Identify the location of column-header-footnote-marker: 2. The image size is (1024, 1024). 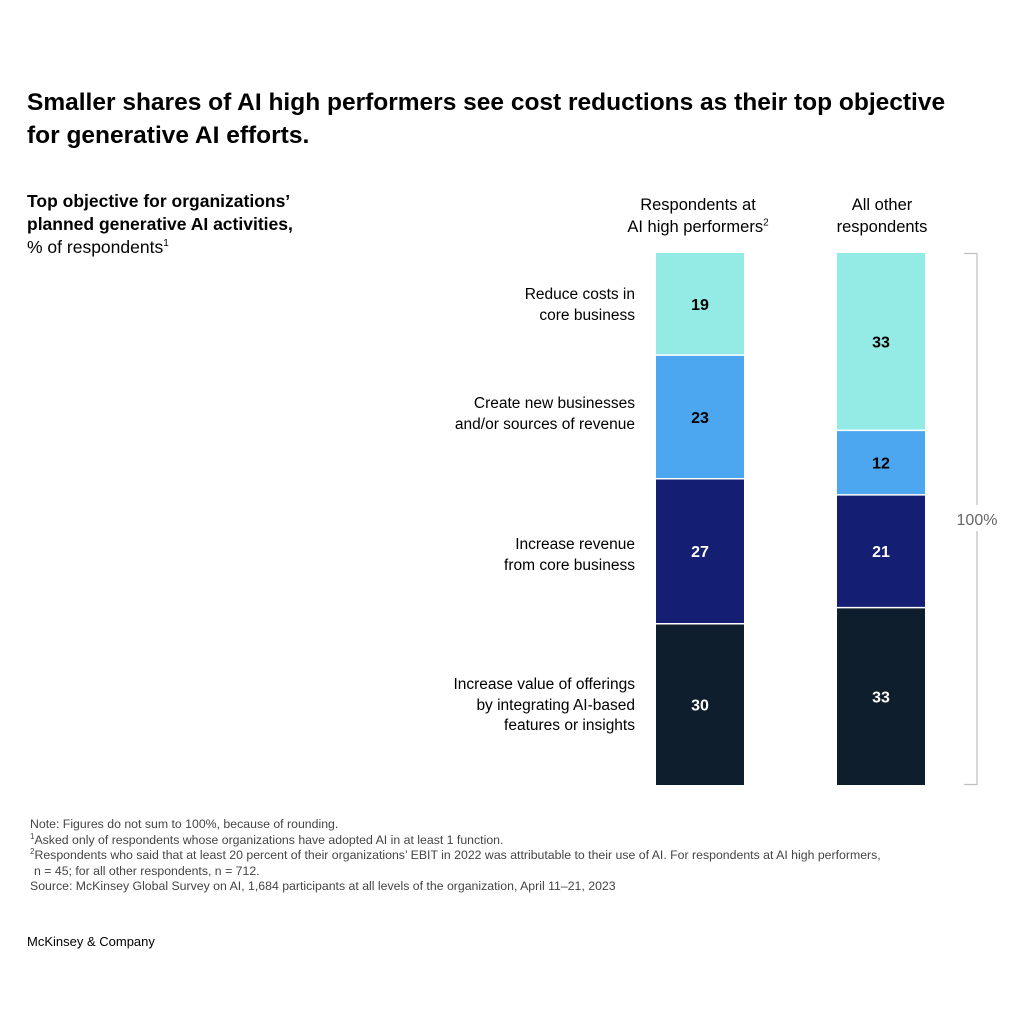
(766, 223).